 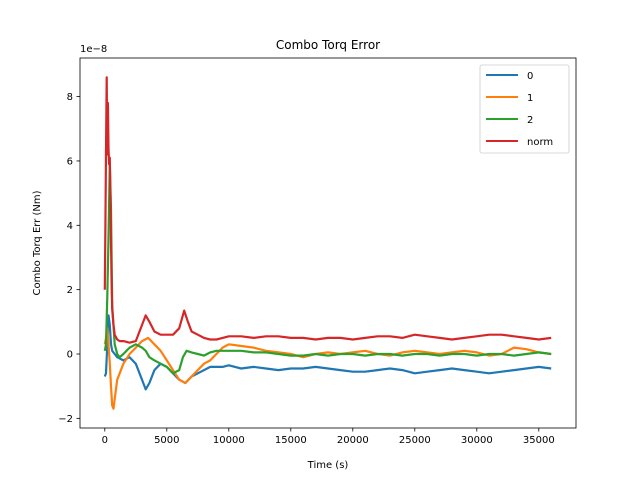 What do you see at coordinates (70, 226) in the screenshot?
I see `y-tick-label: 4` at bounding box center [70, 226].